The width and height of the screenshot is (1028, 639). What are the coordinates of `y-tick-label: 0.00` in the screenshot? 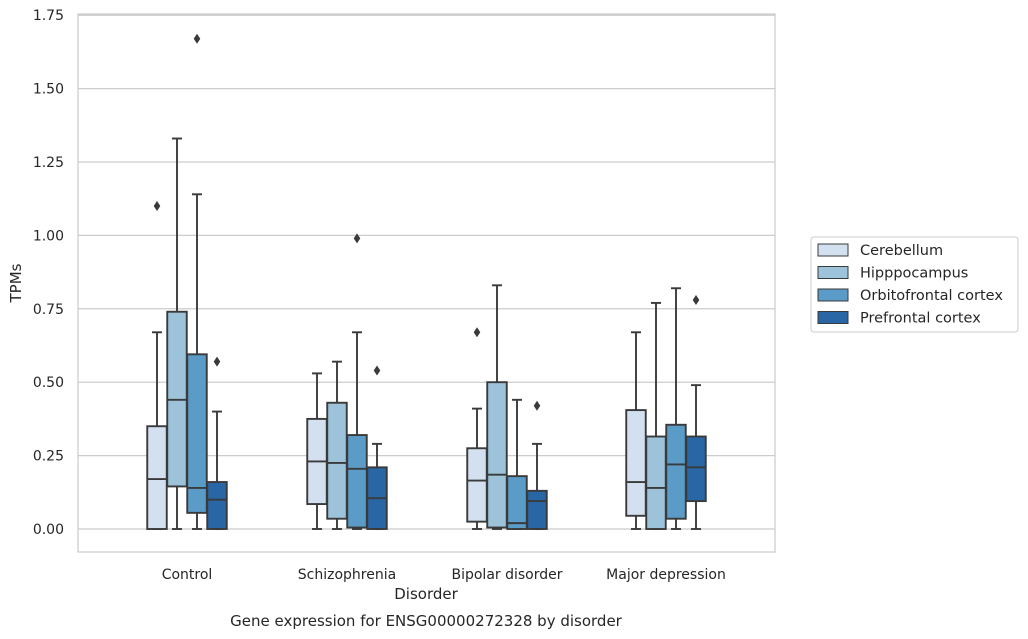 It's located at (48, 530).